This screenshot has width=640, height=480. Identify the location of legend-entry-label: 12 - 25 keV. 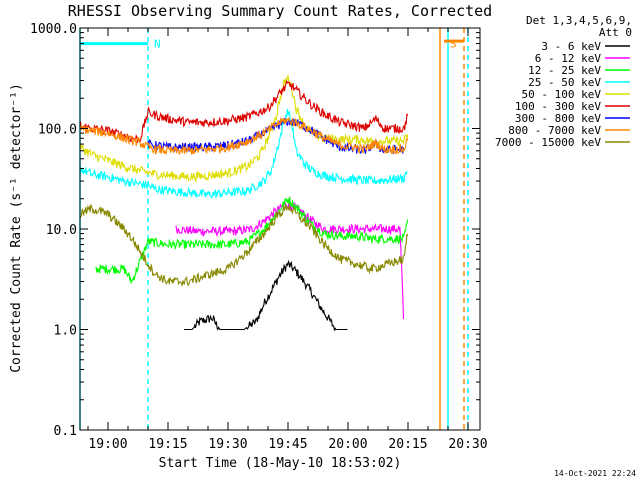
(564, 70).